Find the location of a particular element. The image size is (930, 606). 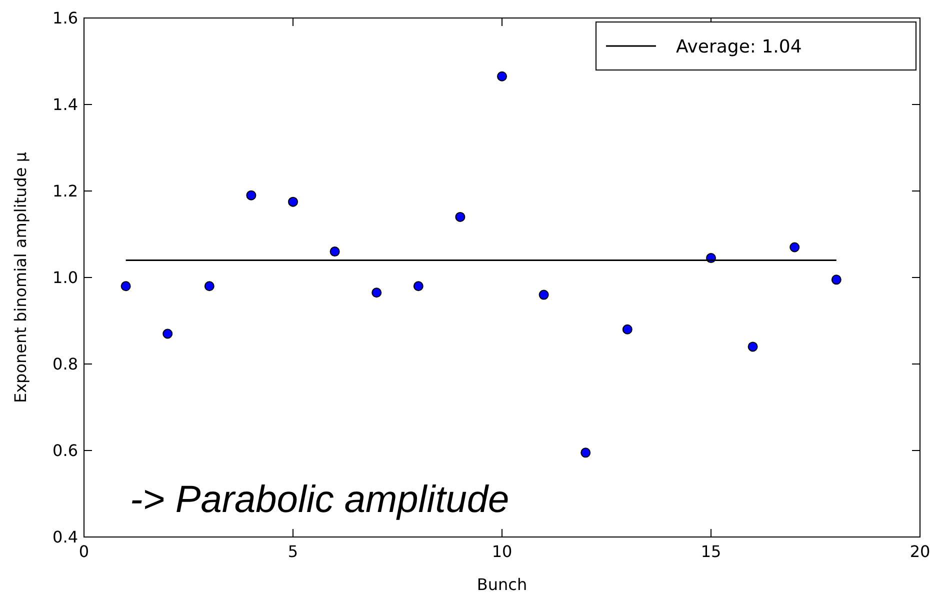

y-tick-label: 1.6 is located at coordinates (65, 18).